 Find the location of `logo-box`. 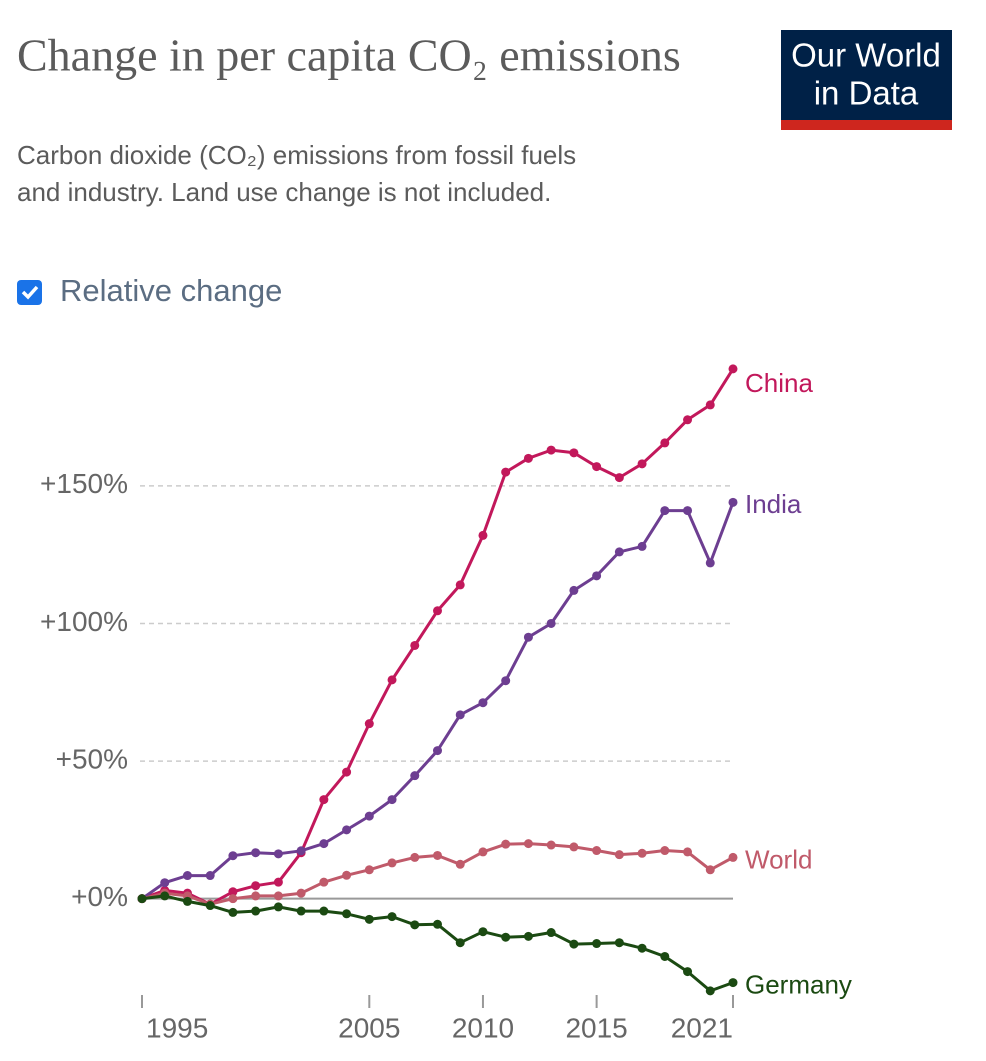

logo-box is located at coordinates (866, 75).